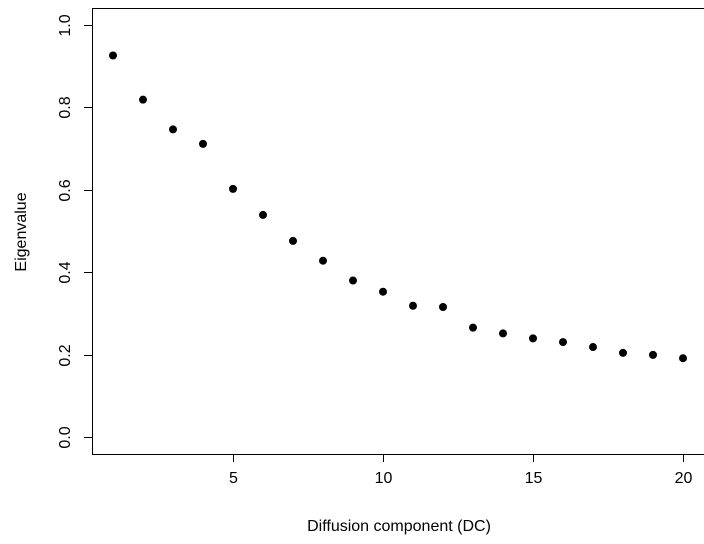 The width and height of the screenshot is (704, 544). Describe the element at coordinates (21, 231) in the screenshot. I see `y-axis-title: Eigenvalue` at that location.